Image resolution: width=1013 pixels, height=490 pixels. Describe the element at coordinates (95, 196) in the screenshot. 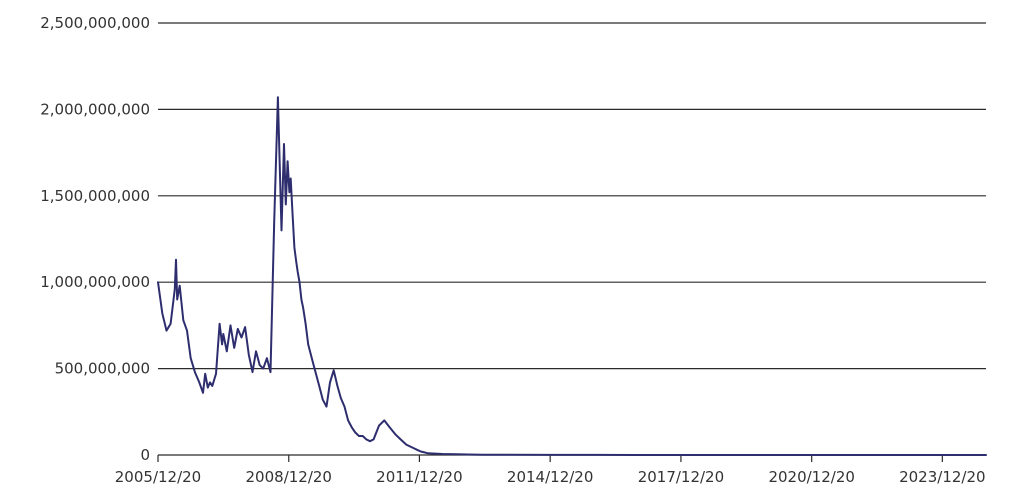

I see `y-tick-label: 1,500,000,000` at that location.